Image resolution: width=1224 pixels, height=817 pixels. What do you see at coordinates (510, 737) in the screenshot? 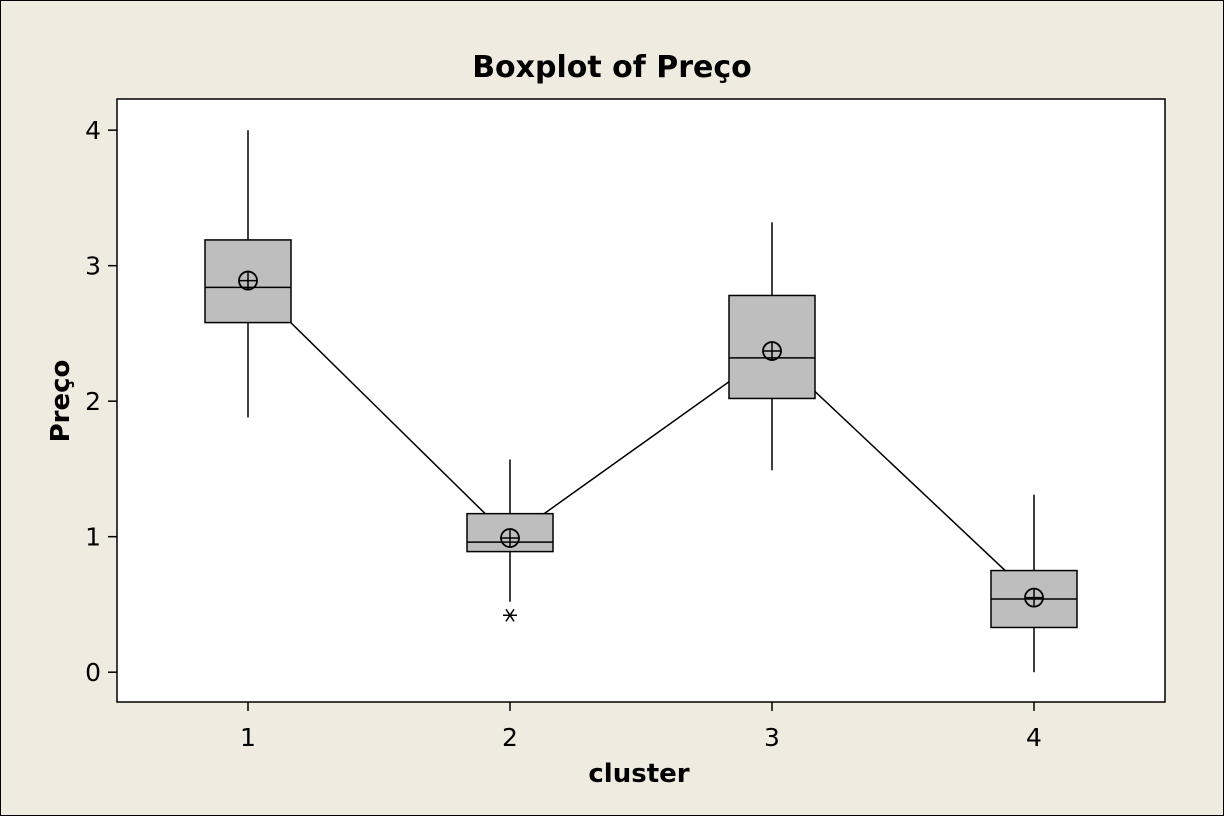
I see `x-tick-label: 2` at bounding box center [510, 737].